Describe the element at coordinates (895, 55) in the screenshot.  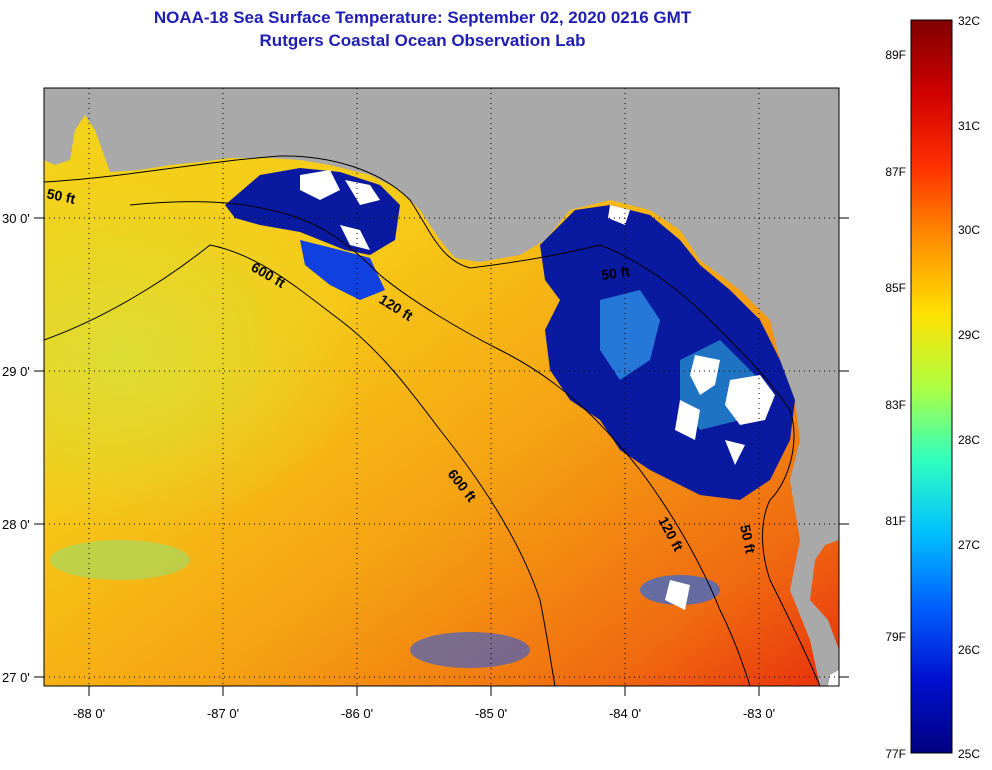
I see `colorbar-fahrenheit-label: 89F` at that location.